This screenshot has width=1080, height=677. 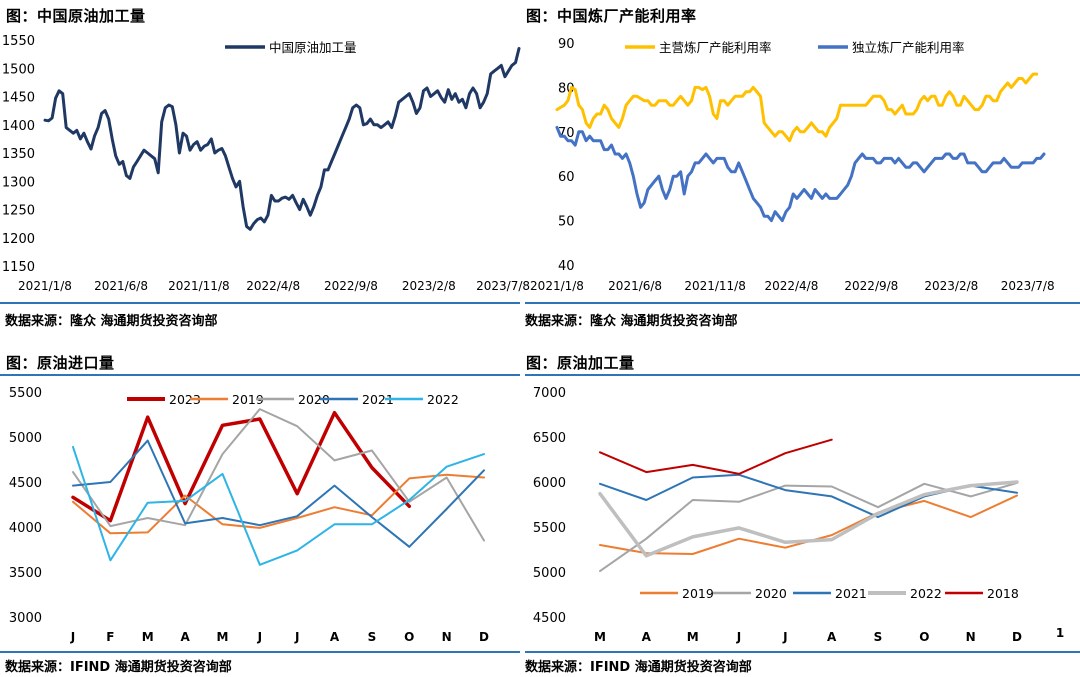 I want to click on panel2-divider, so click(x=802, y=303).